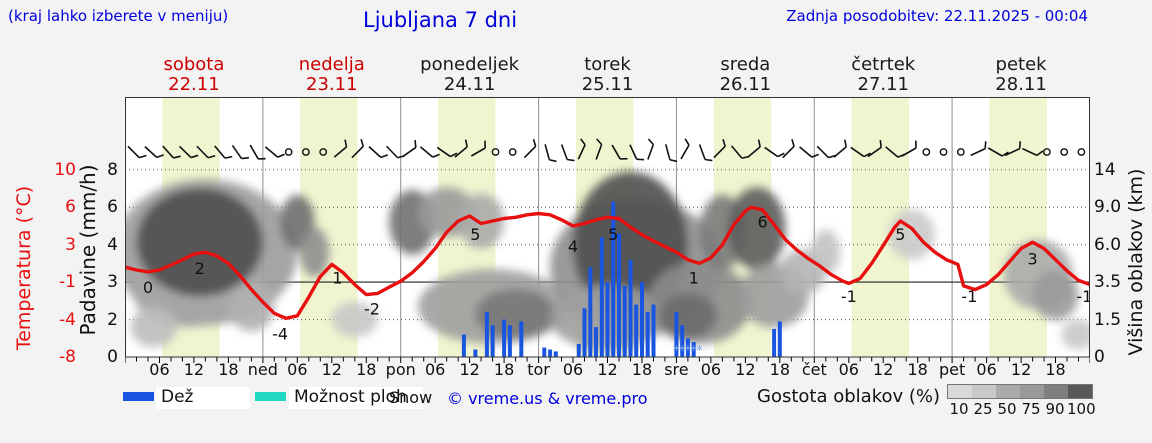 Image resolution: width=1152 pixels, height=443 pixels. What do you see at coordinates (332, 84) in the screenshot?
I see `day-date: 23.11` at bounding box center [332, 84].